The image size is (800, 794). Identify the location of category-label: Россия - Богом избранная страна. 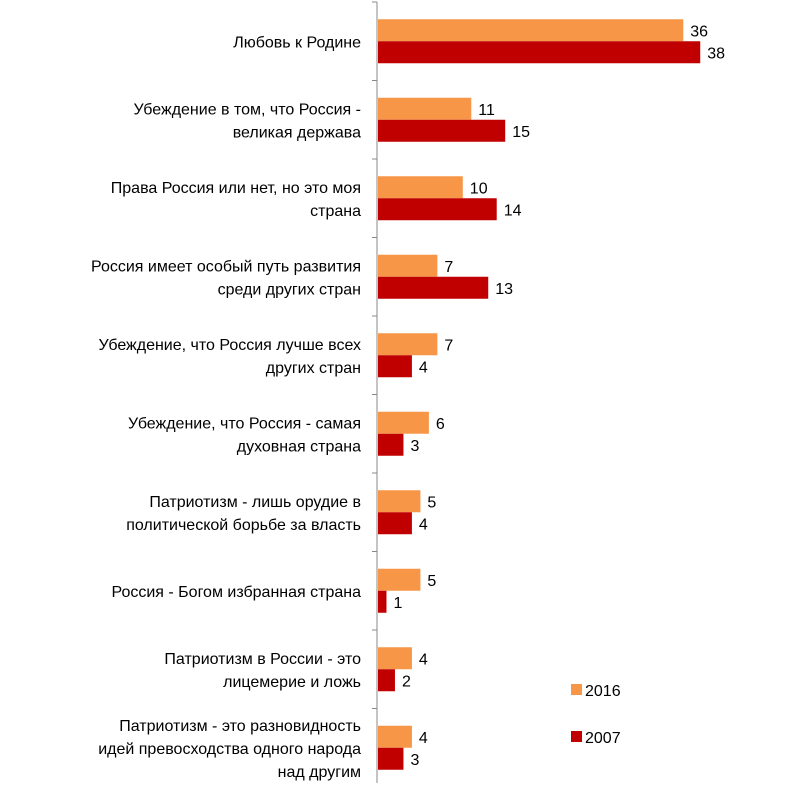
(236, 592).